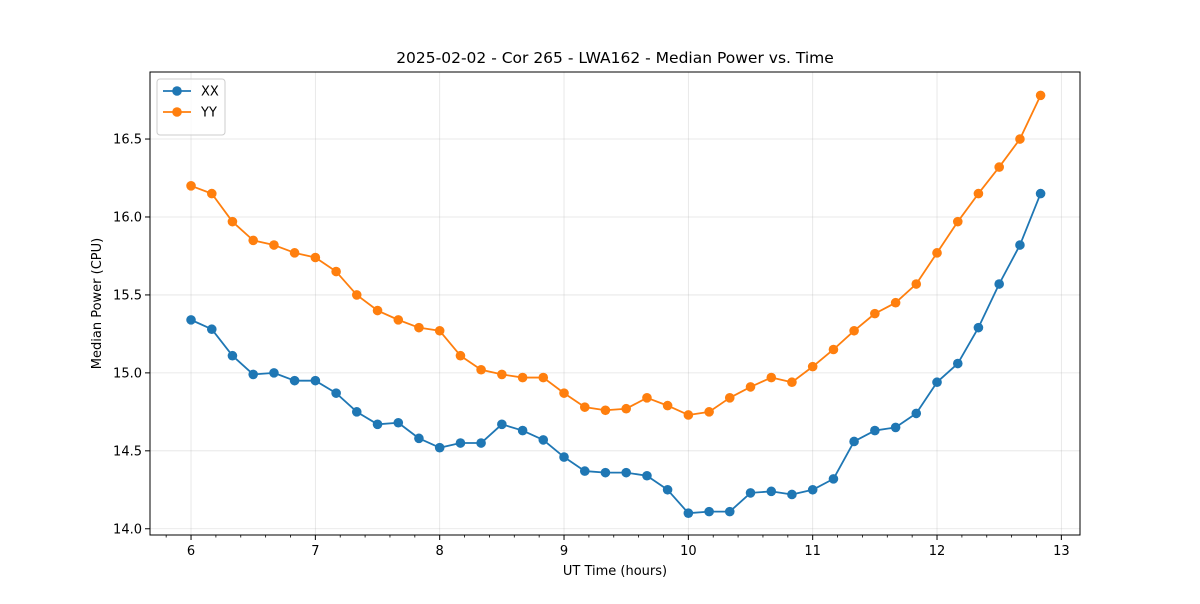  I want to click on x-tick-label: 6, so click(191, 551).